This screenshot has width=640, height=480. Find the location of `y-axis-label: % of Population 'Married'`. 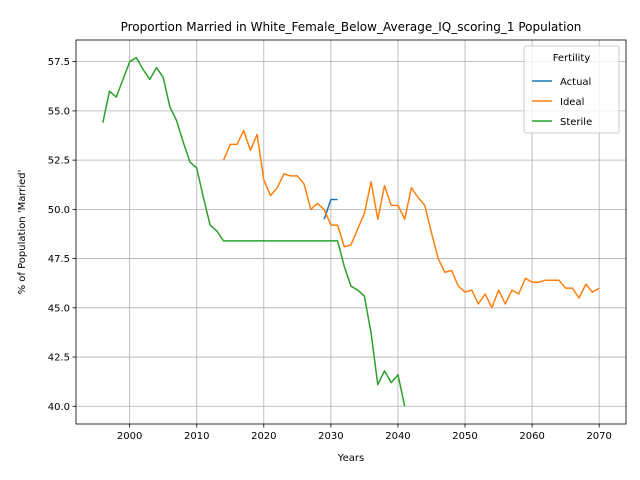

y-axis-label: % of Population 'Married' is located at coordinates (22, 232).